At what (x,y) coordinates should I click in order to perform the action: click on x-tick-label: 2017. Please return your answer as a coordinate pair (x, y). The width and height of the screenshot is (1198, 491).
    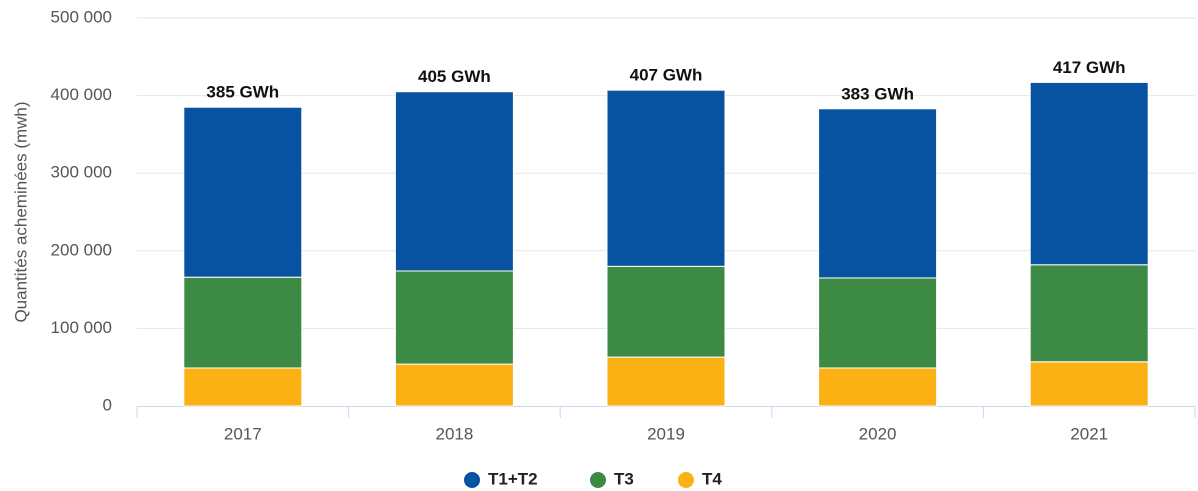
    Looking at the image, I should click on (243, 433).